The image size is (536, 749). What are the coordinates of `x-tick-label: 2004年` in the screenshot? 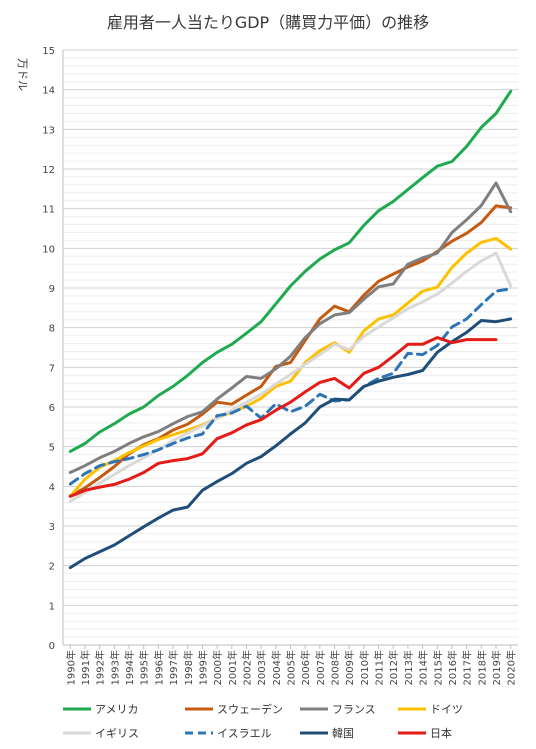 It's located at (276, 667).